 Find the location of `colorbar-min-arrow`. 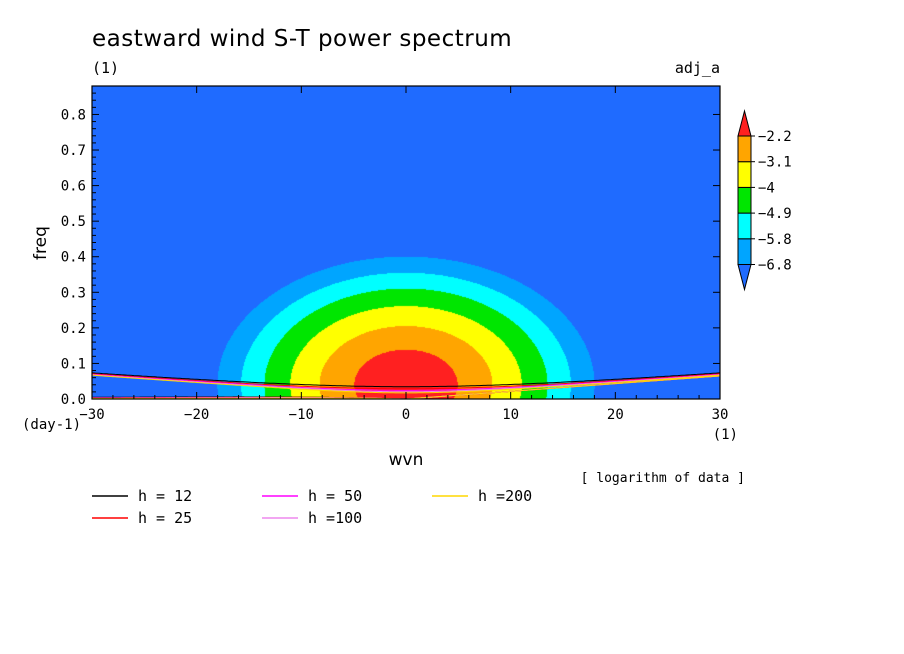

colorbar-min-arrow is located at coordinates (744, 278).